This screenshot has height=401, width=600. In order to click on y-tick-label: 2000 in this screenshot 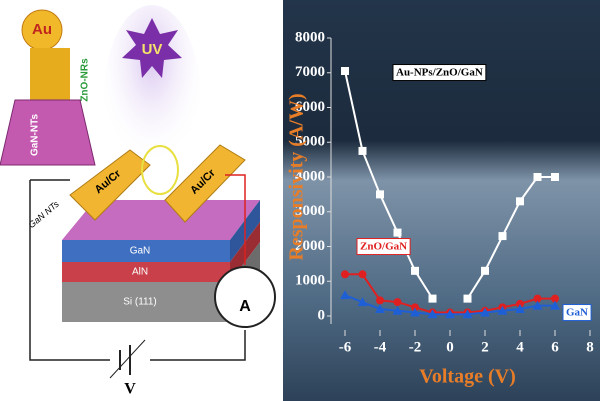, I will do `click(310, 246)`.